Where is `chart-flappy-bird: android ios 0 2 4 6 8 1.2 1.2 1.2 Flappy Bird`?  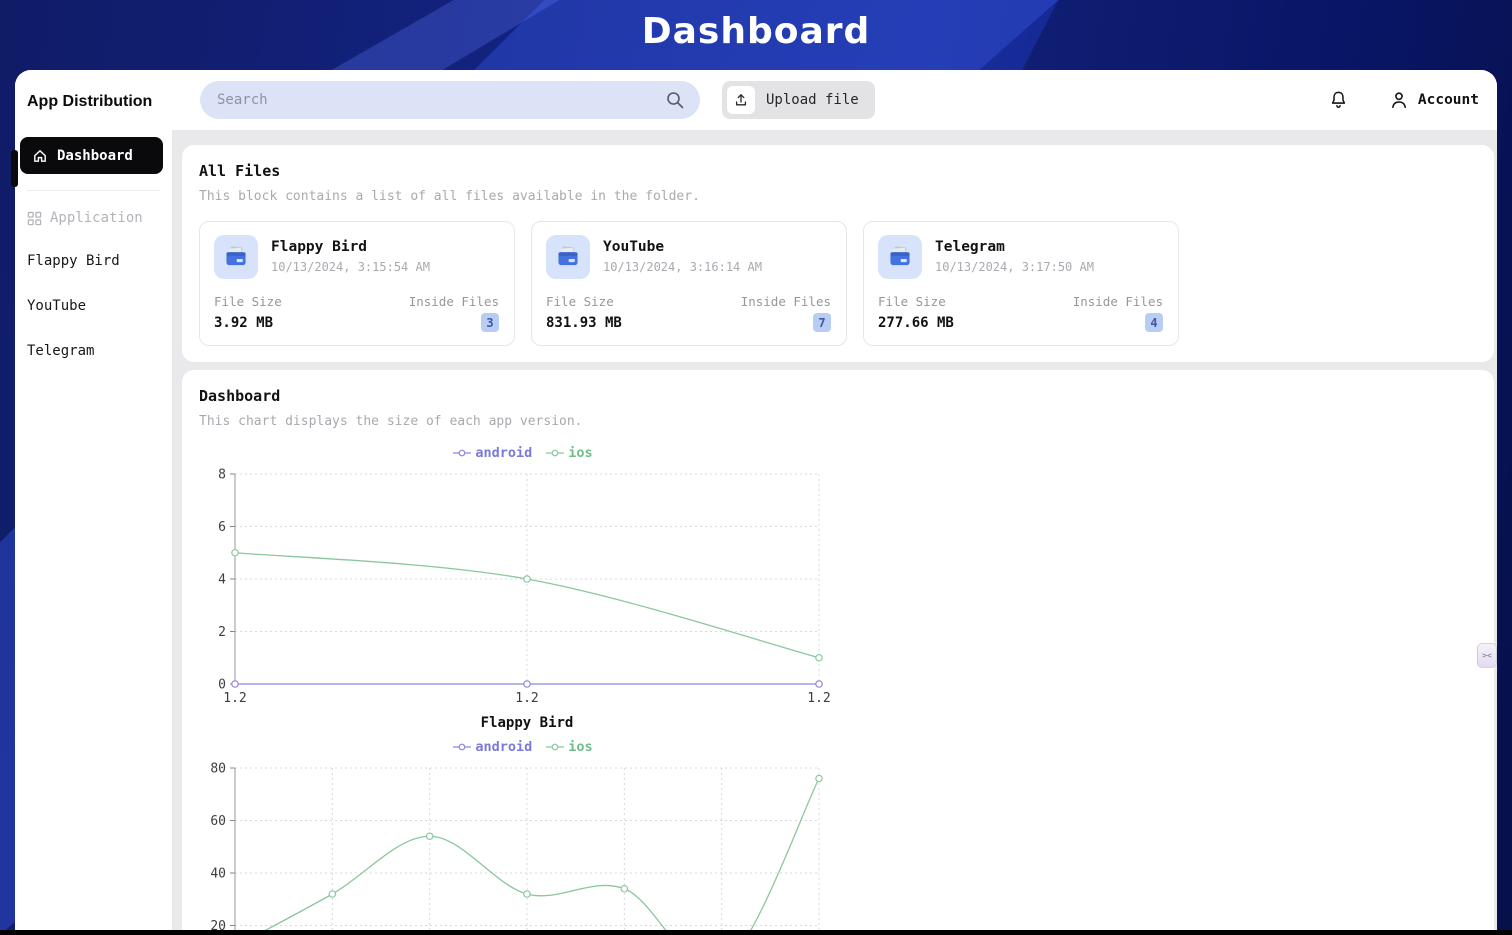 chart-flappy-bird: android ios 0 2 4 6 8 1.2 1.2 1.2 Flappy Bird is located at coordinates (523, 589).